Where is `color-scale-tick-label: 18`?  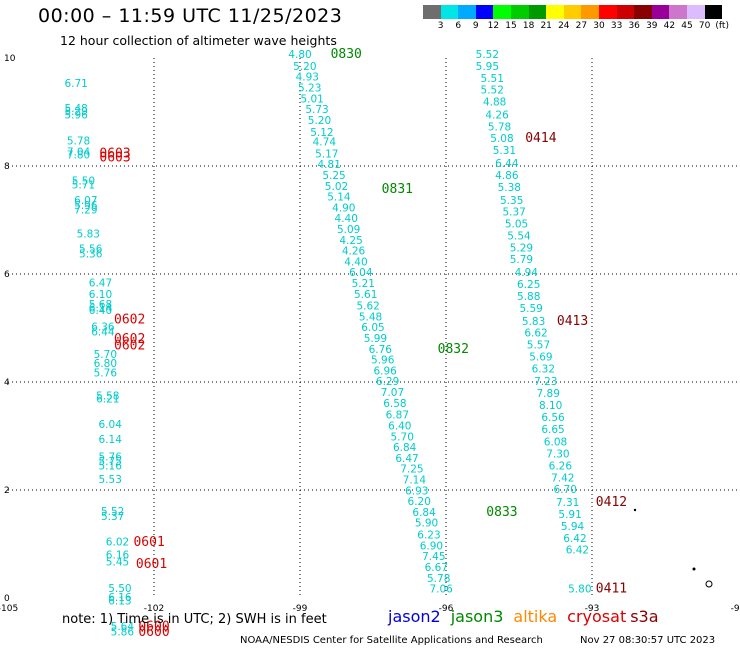 color-scale-tick-label: 18 is located at coordinates (528, 26).